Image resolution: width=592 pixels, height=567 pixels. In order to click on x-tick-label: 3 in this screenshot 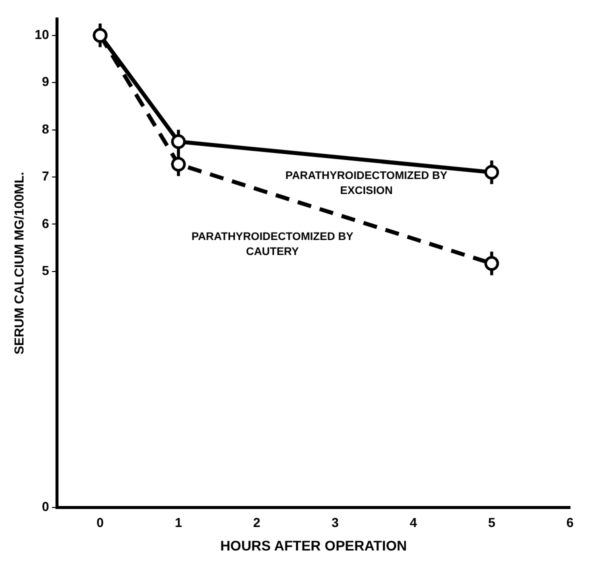, I will do `click(335, 522)`.